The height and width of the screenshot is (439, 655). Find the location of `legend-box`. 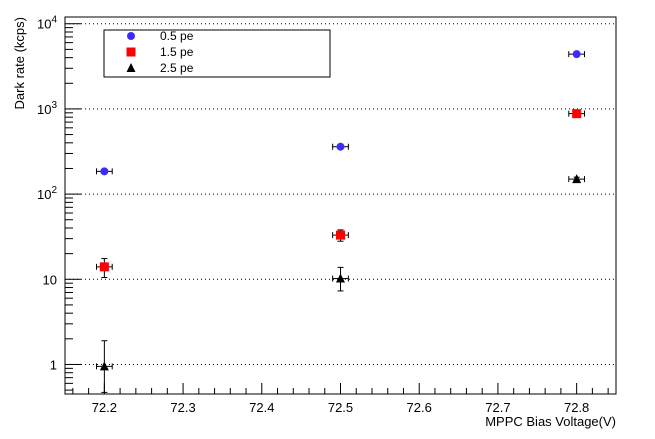

legend-box is located at coordinates (217, 53).